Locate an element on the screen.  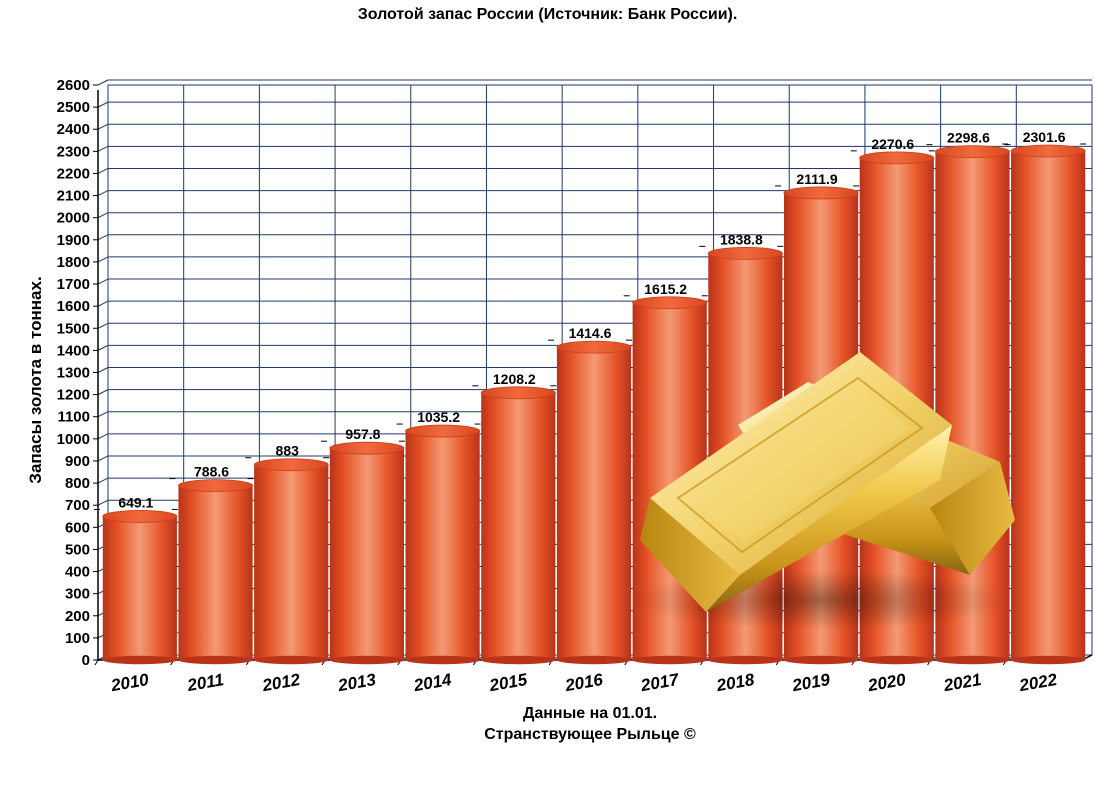
y-tick-label: 1200 is located at coordinates (73, 395).